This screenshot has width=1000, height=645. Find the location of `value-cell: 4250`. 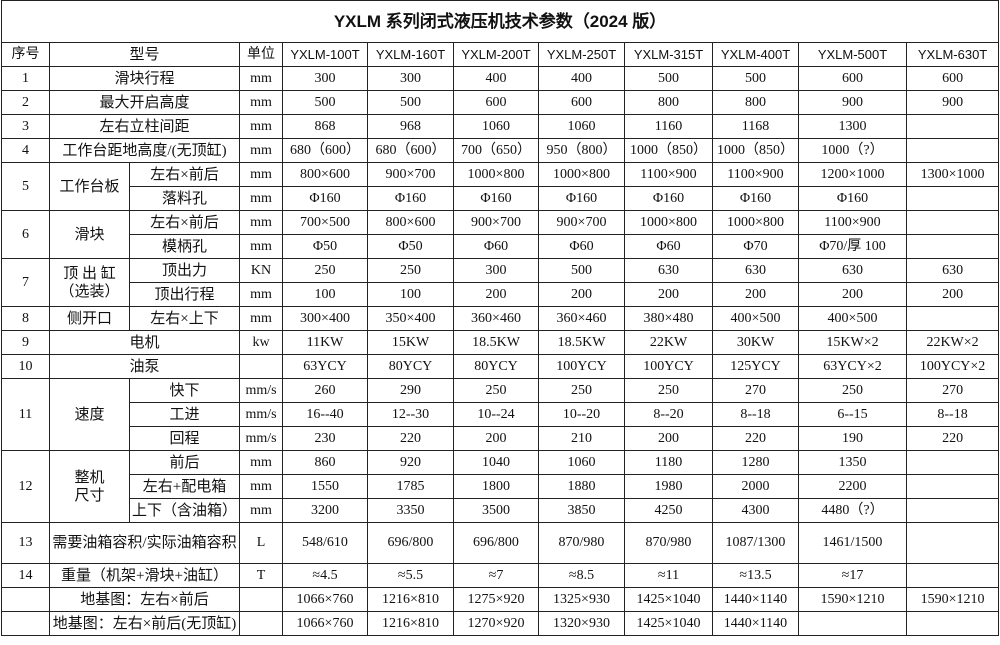

value-cell: 4250 is located at coordinates (668, 510).